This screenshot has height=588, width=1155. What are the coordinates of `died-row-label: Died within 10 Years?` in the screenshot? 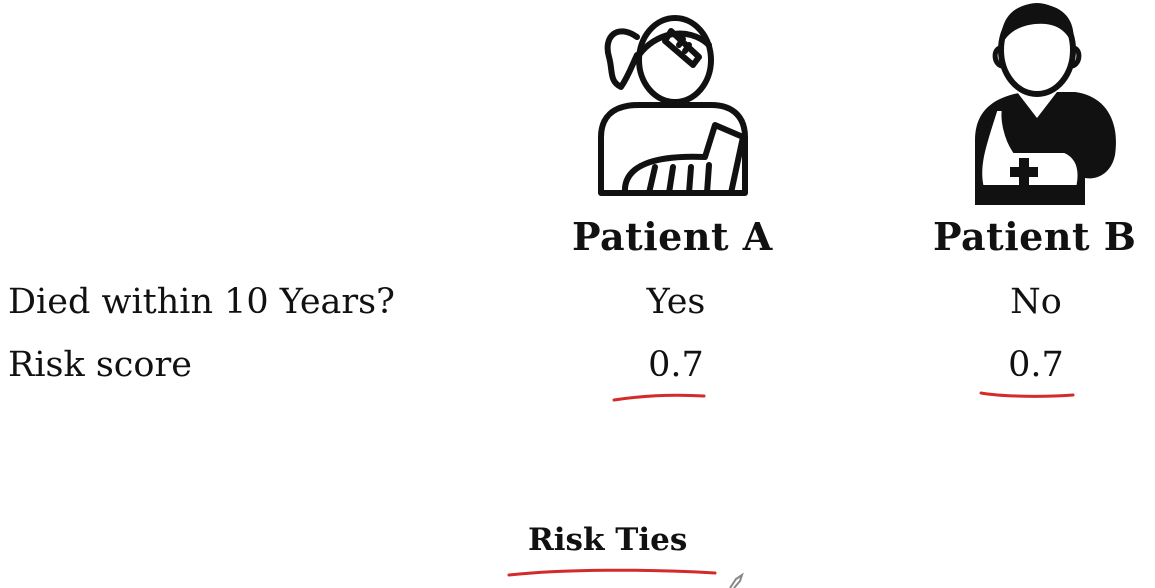 It's located at (201, 302).